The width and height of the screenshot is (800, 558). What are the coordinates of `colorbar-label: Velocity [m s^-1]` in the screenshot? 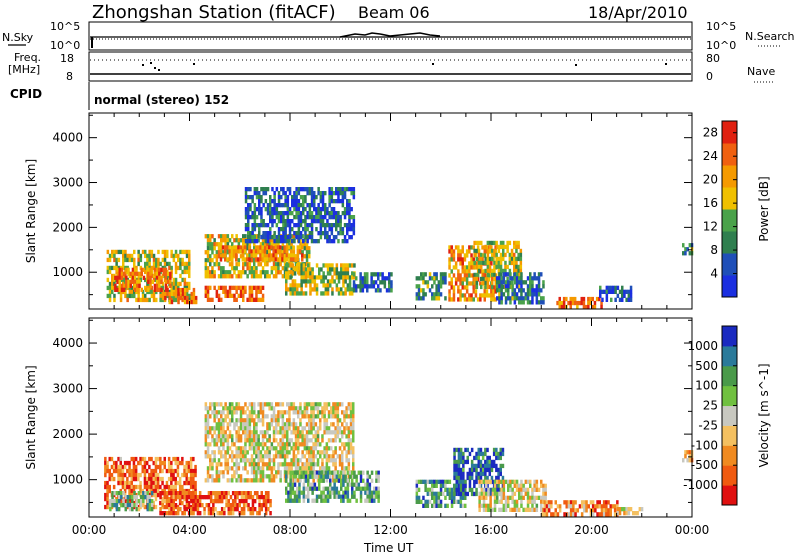 It's located at (764, 415).